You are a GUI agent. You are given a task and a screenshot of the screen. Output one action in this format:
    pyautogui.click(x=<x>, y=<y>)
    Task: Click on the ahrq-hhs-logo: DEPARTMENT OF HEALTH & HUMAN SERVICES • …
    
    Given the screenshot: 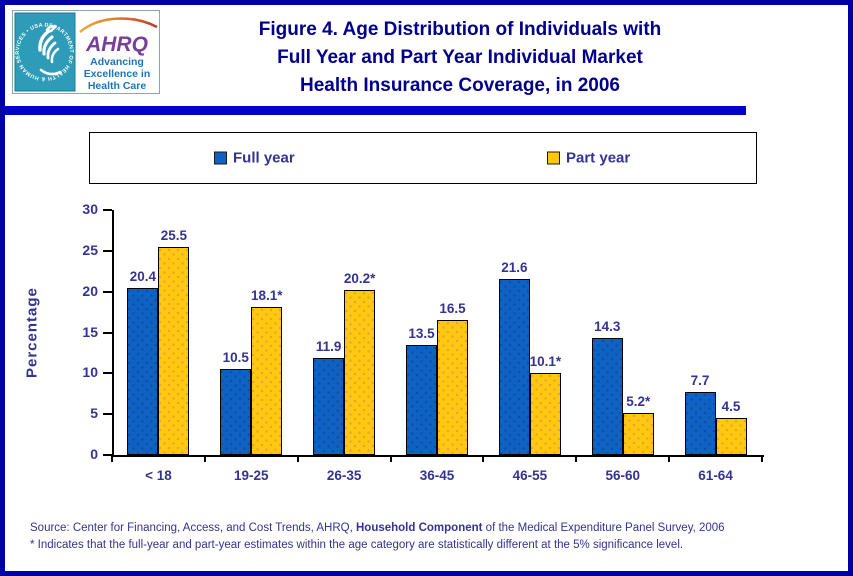 What is the action you would take?
    pyautogui.click(x=86, y=52)
    